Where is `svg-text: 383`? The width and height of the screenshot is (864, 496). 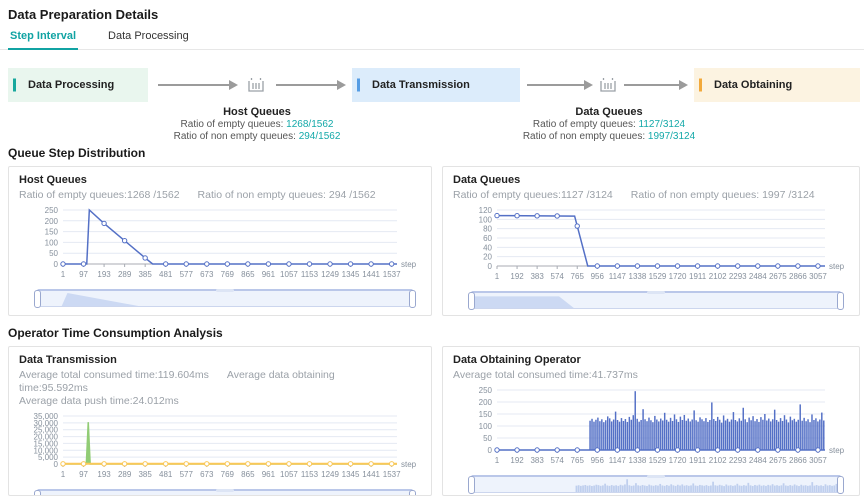
svg-text: 383 is located at coordinates (537, 460).